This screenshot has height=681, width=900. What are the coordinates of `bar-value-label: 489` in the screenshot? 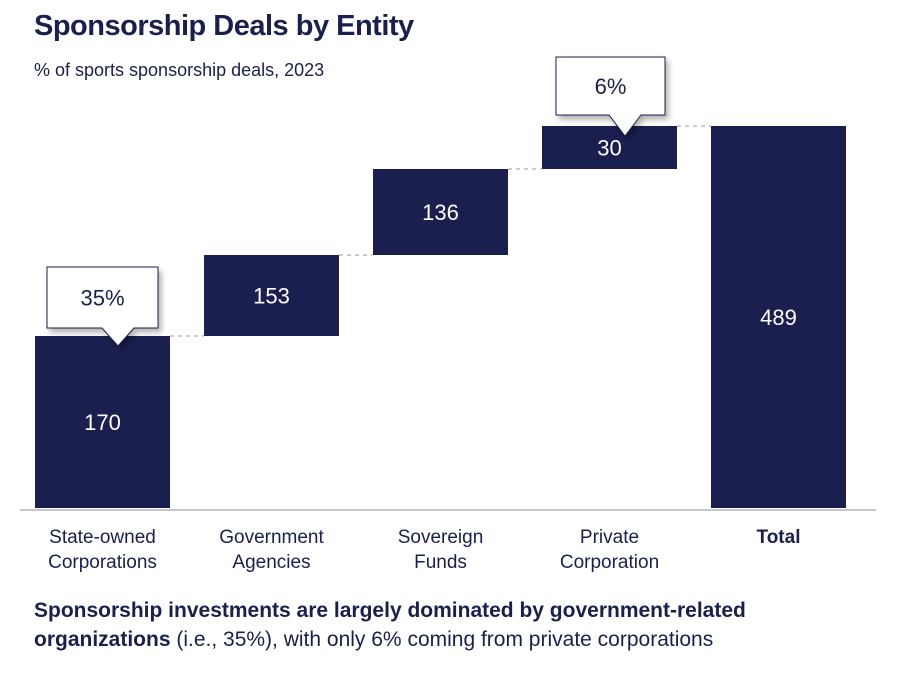 It's located at (778, 317).